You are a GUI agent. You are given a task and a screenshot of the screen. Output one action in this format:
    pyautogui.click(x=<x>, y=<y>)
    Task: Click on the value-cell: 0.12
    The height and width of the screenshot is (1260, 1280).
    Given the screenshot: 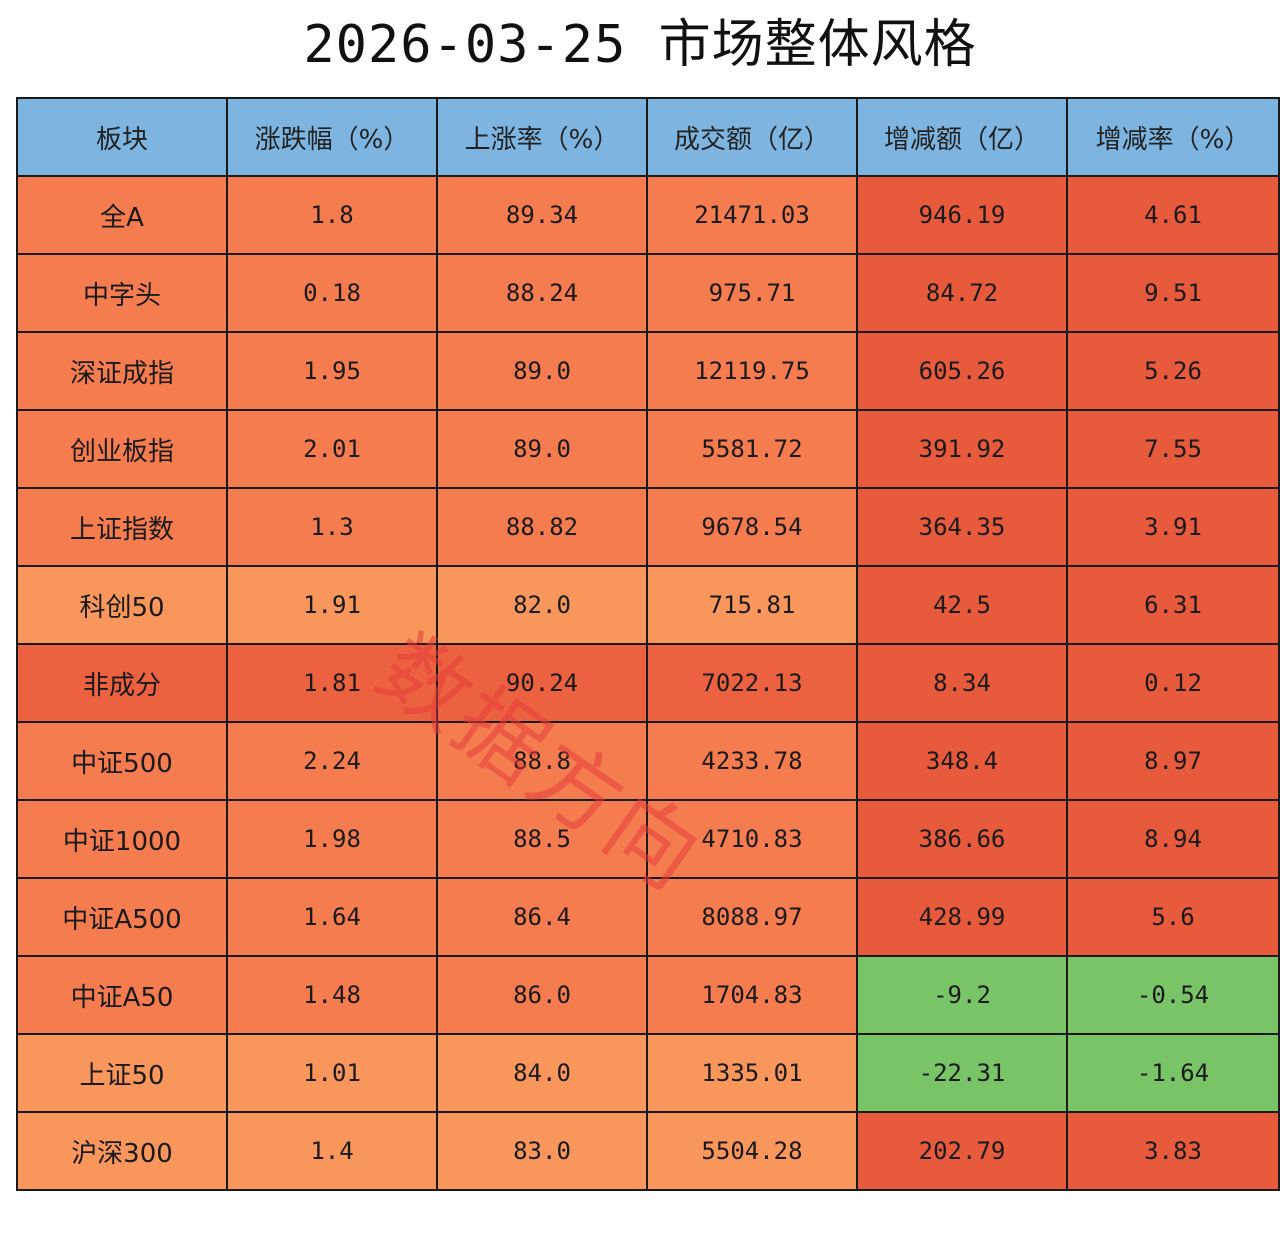 What is the action you would take?
    pyautogui.click(x=1173, y=683)
    